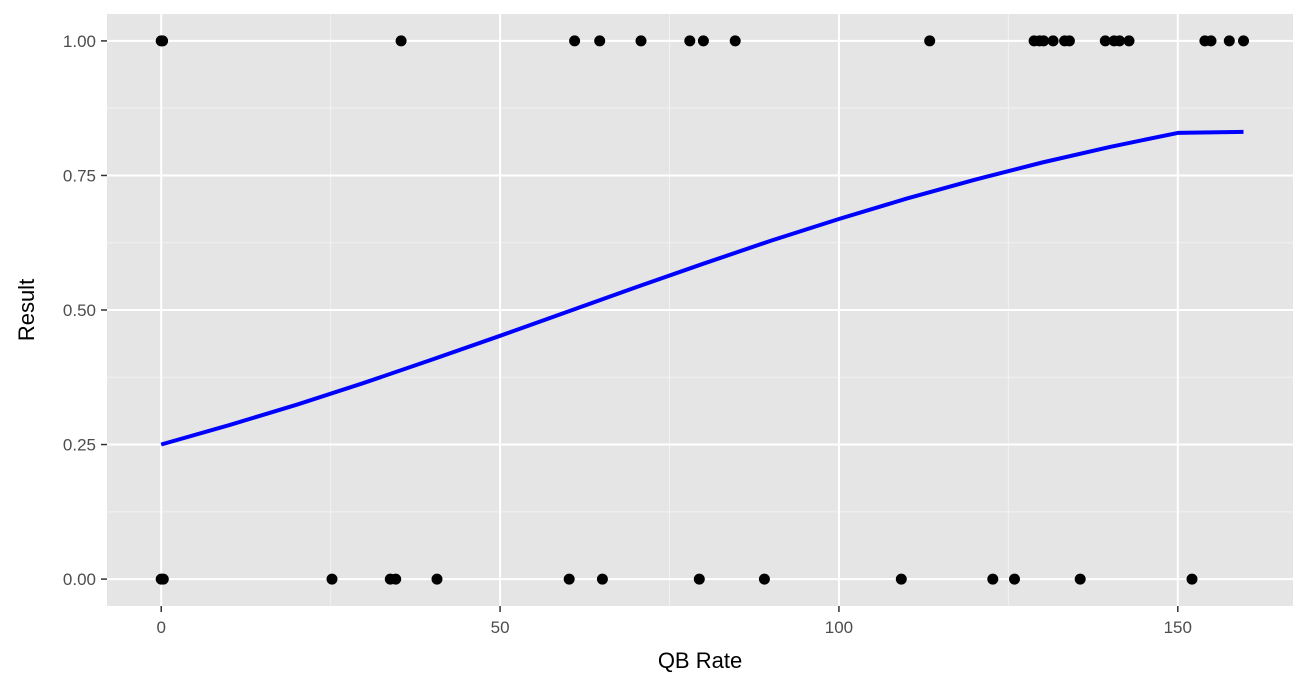 This screenshot has height=690, width=1308. I want to click on y-tick-label: 0.25, so click(79, 445).